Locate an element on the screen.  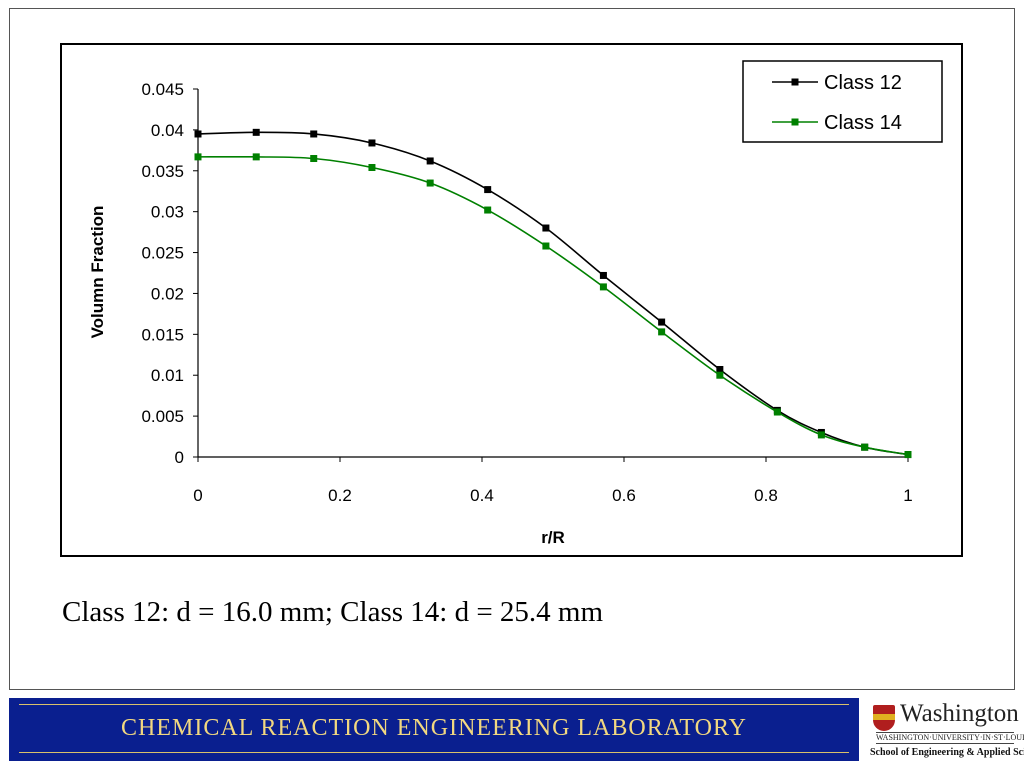
y-tick-label: 0.005 is located at coordinates (162, 416).